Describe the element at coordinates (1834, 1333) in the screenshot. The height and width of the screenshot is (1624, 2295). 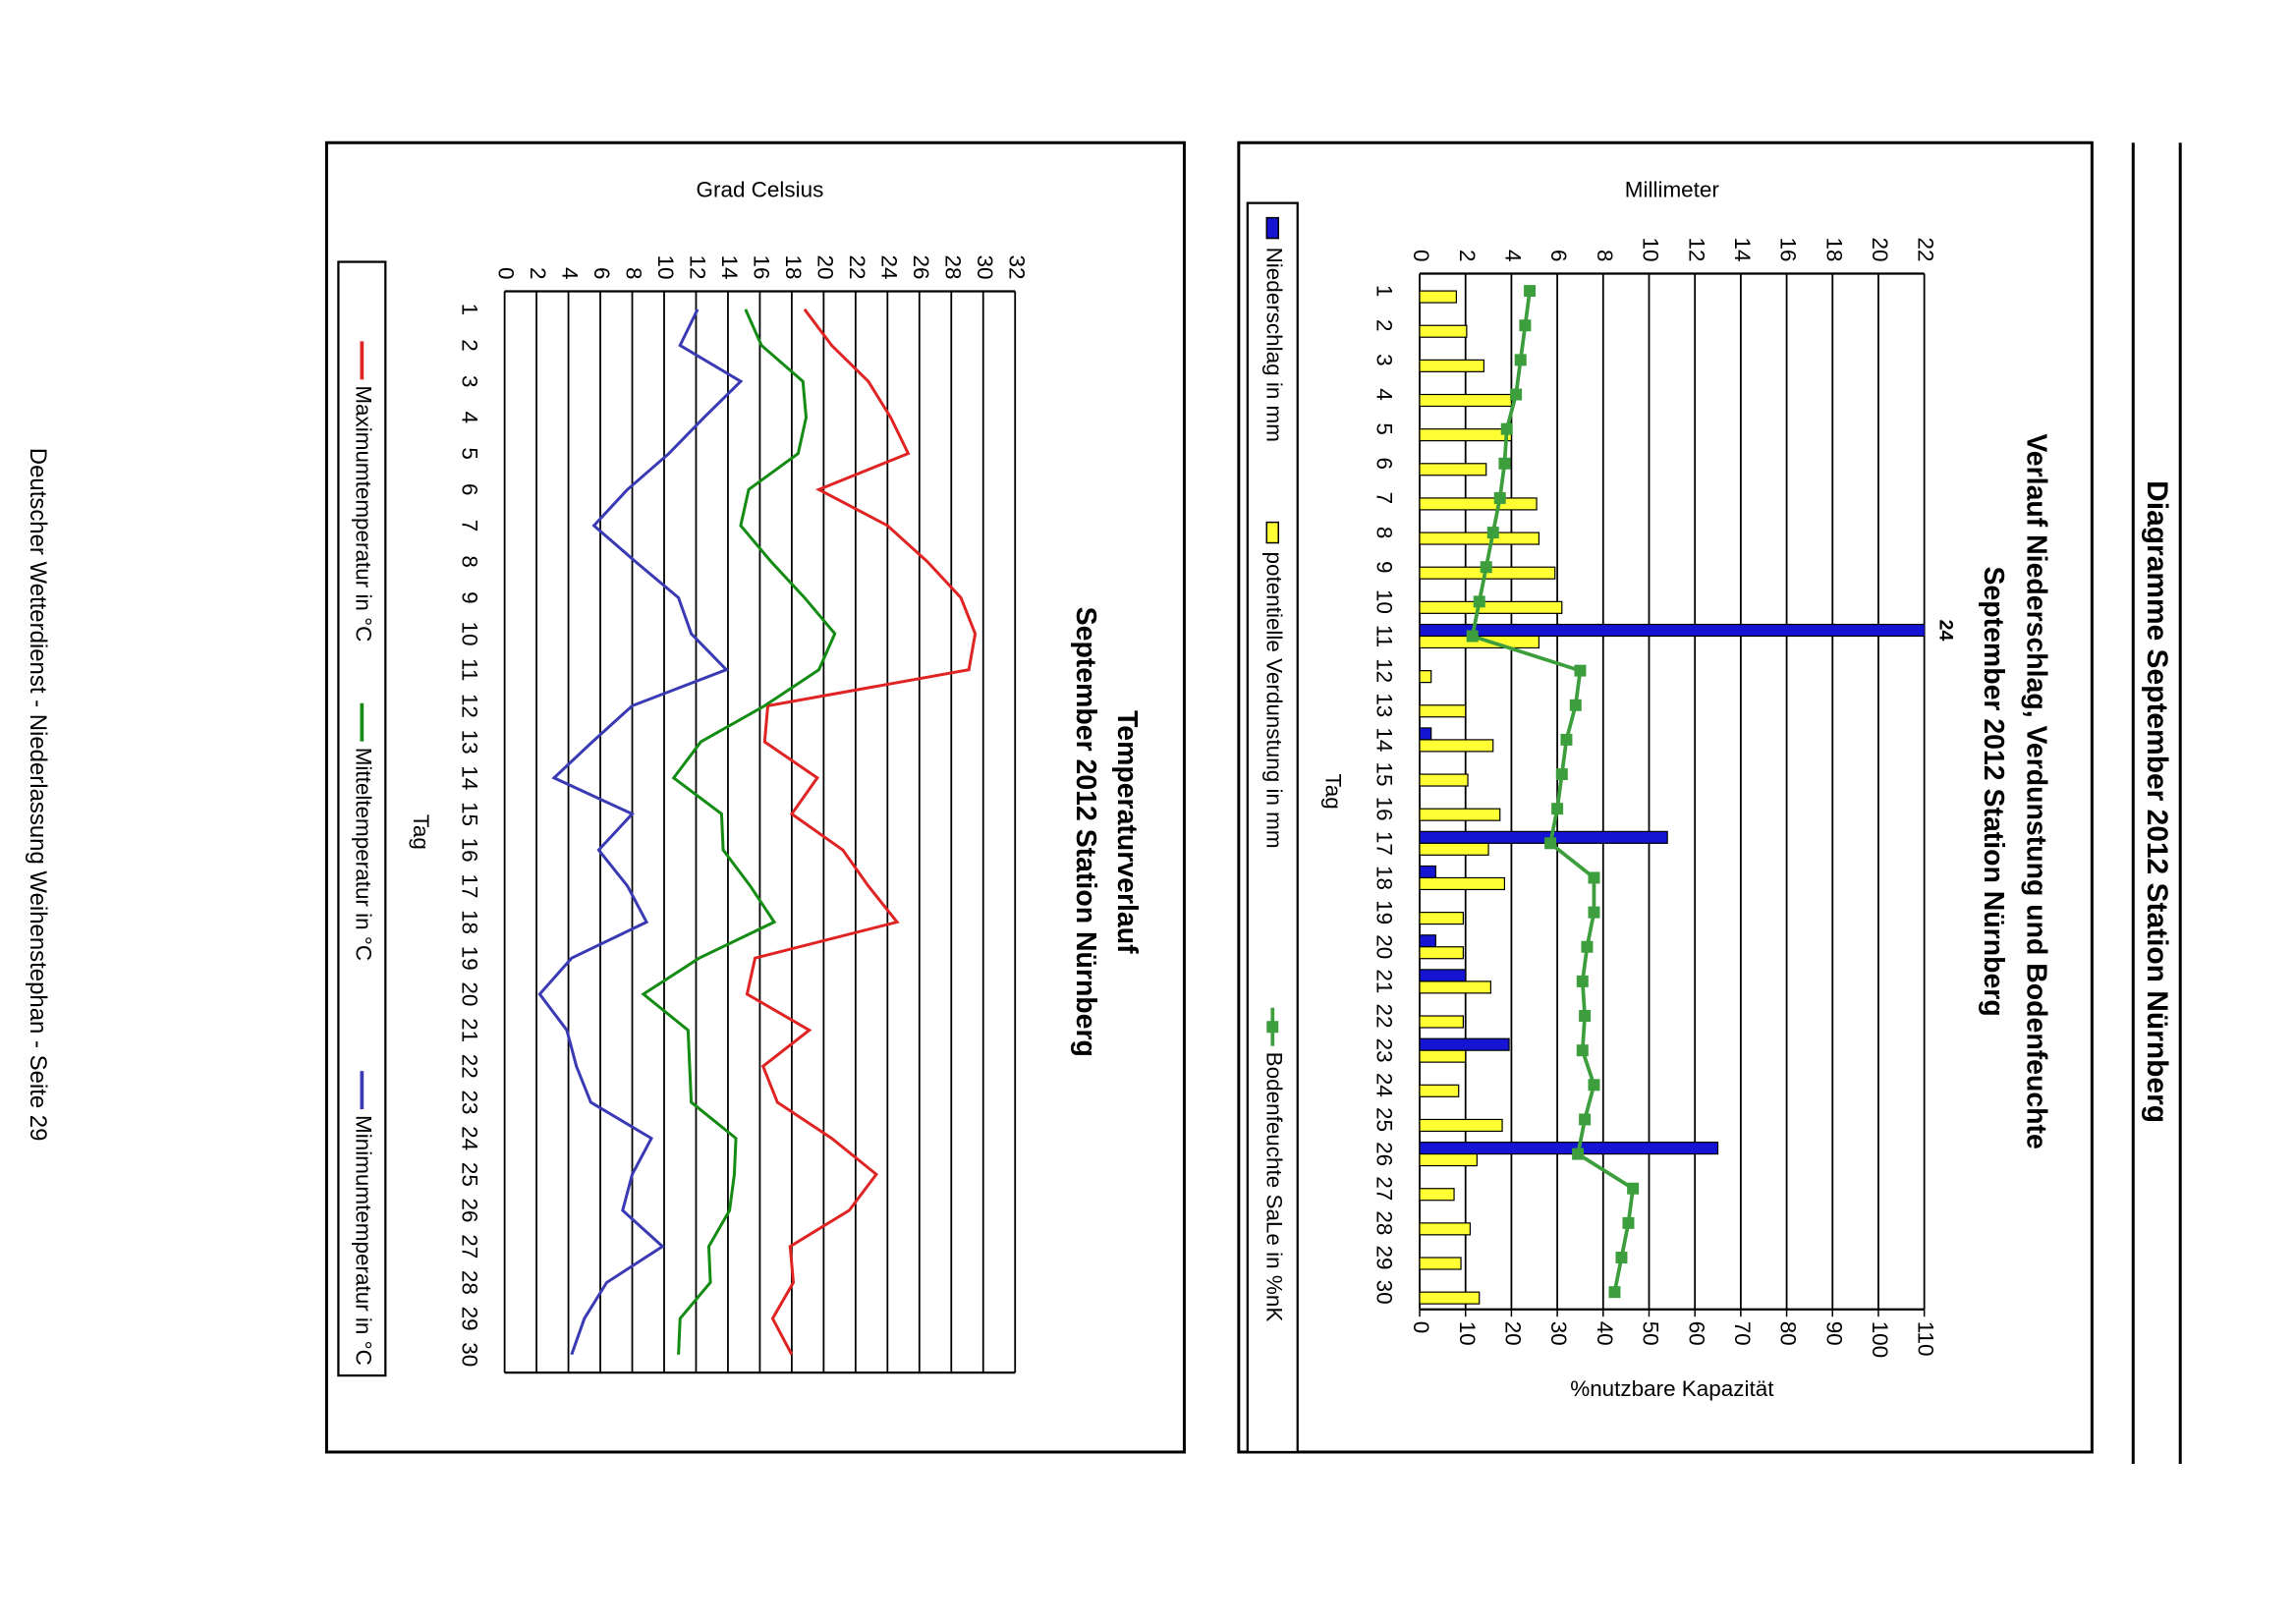
I see `y2-tick-label: 90` at that location.